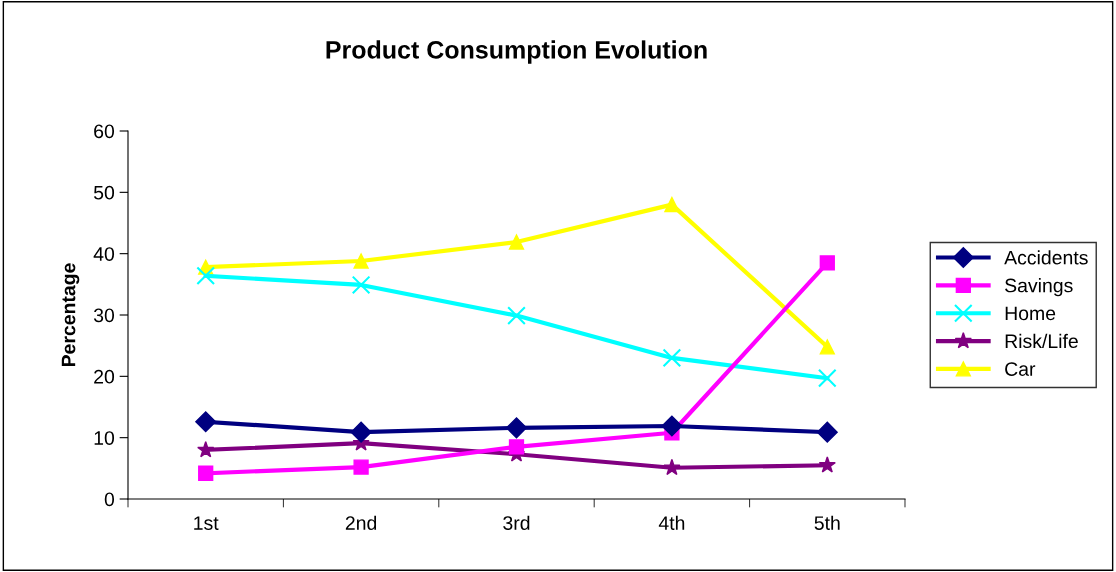 The height and width of the screenshot is (572, 1116). Describe the element at coordinates (104, 438) in the screenshot. I see `y-tick-label: 10` at that location.